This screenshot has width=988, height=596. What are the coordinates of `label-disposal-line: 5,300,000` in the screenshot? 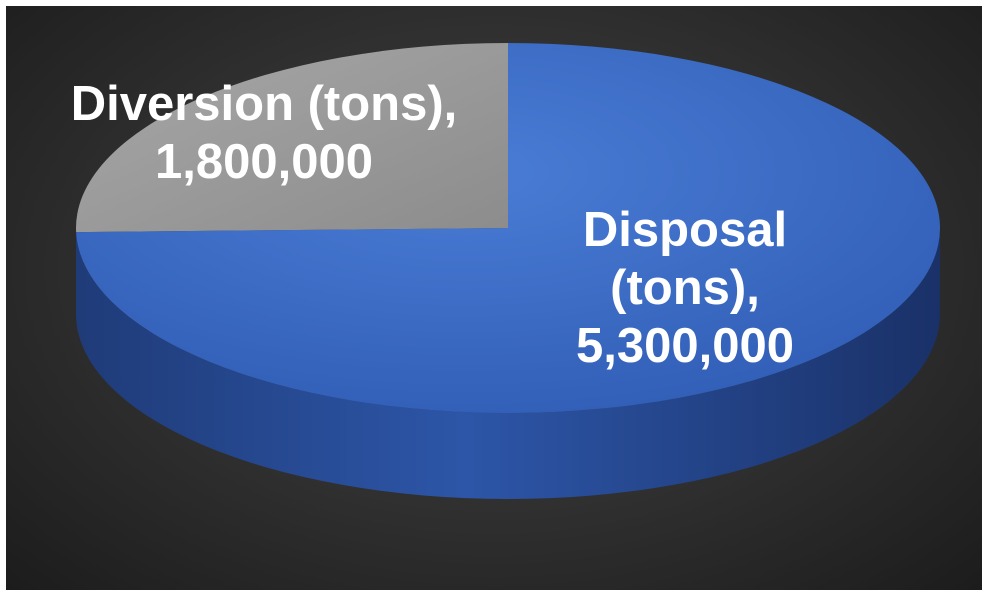 It's located at (685, 346).